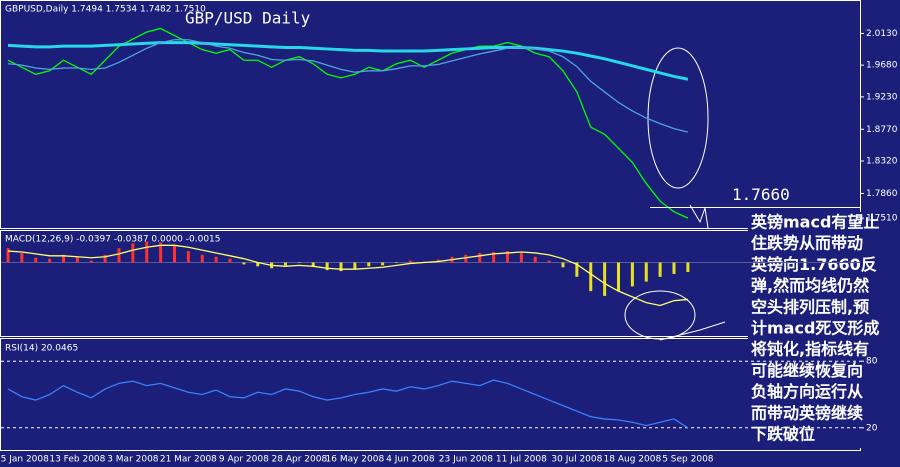 Image resolution: width=900 pixels, height=467 pixels. I want to click on x-tick-label: 16 May 2008, so click(355, 460).